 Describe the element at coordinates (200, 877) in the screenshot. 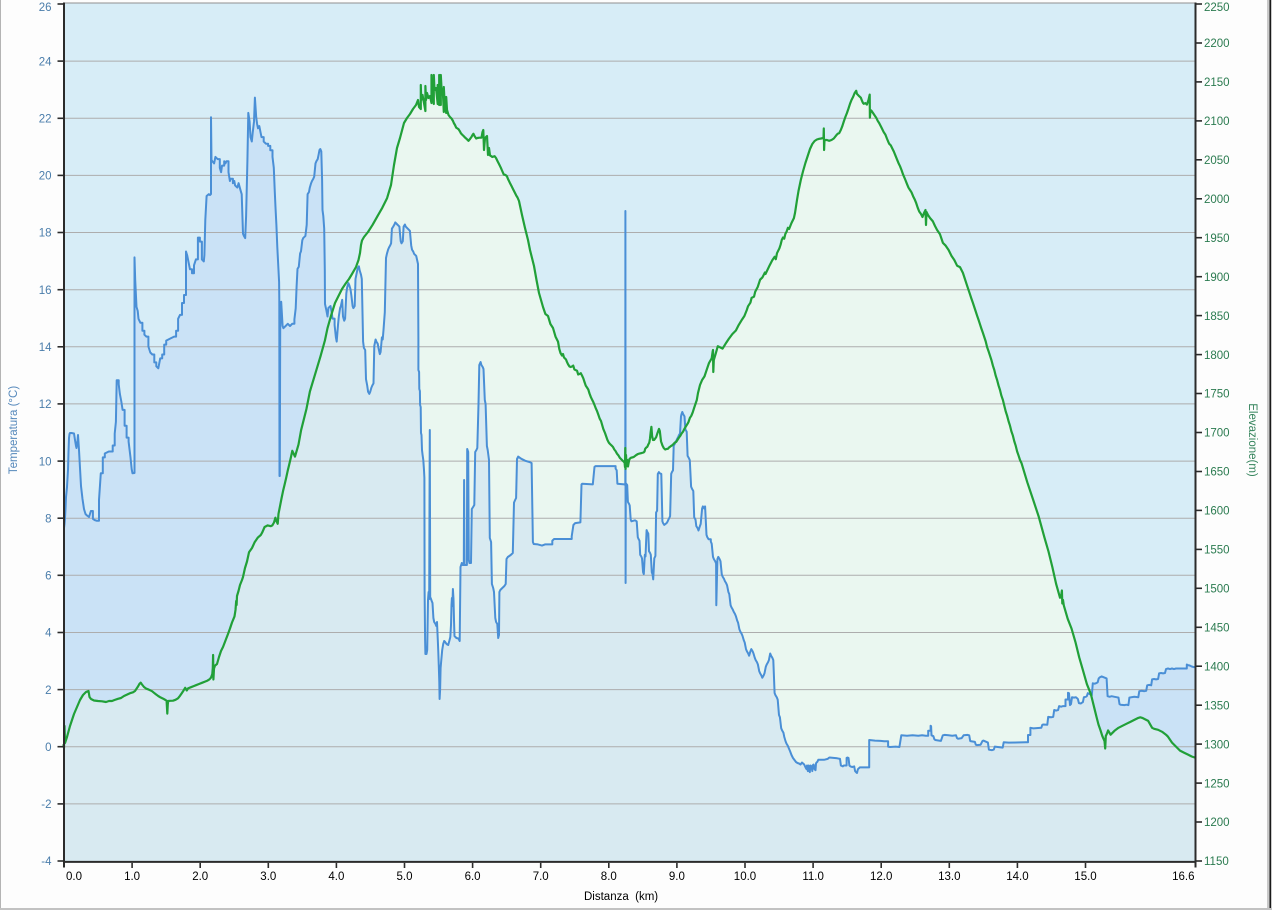

I see `svg-text: 2.0` at that location.